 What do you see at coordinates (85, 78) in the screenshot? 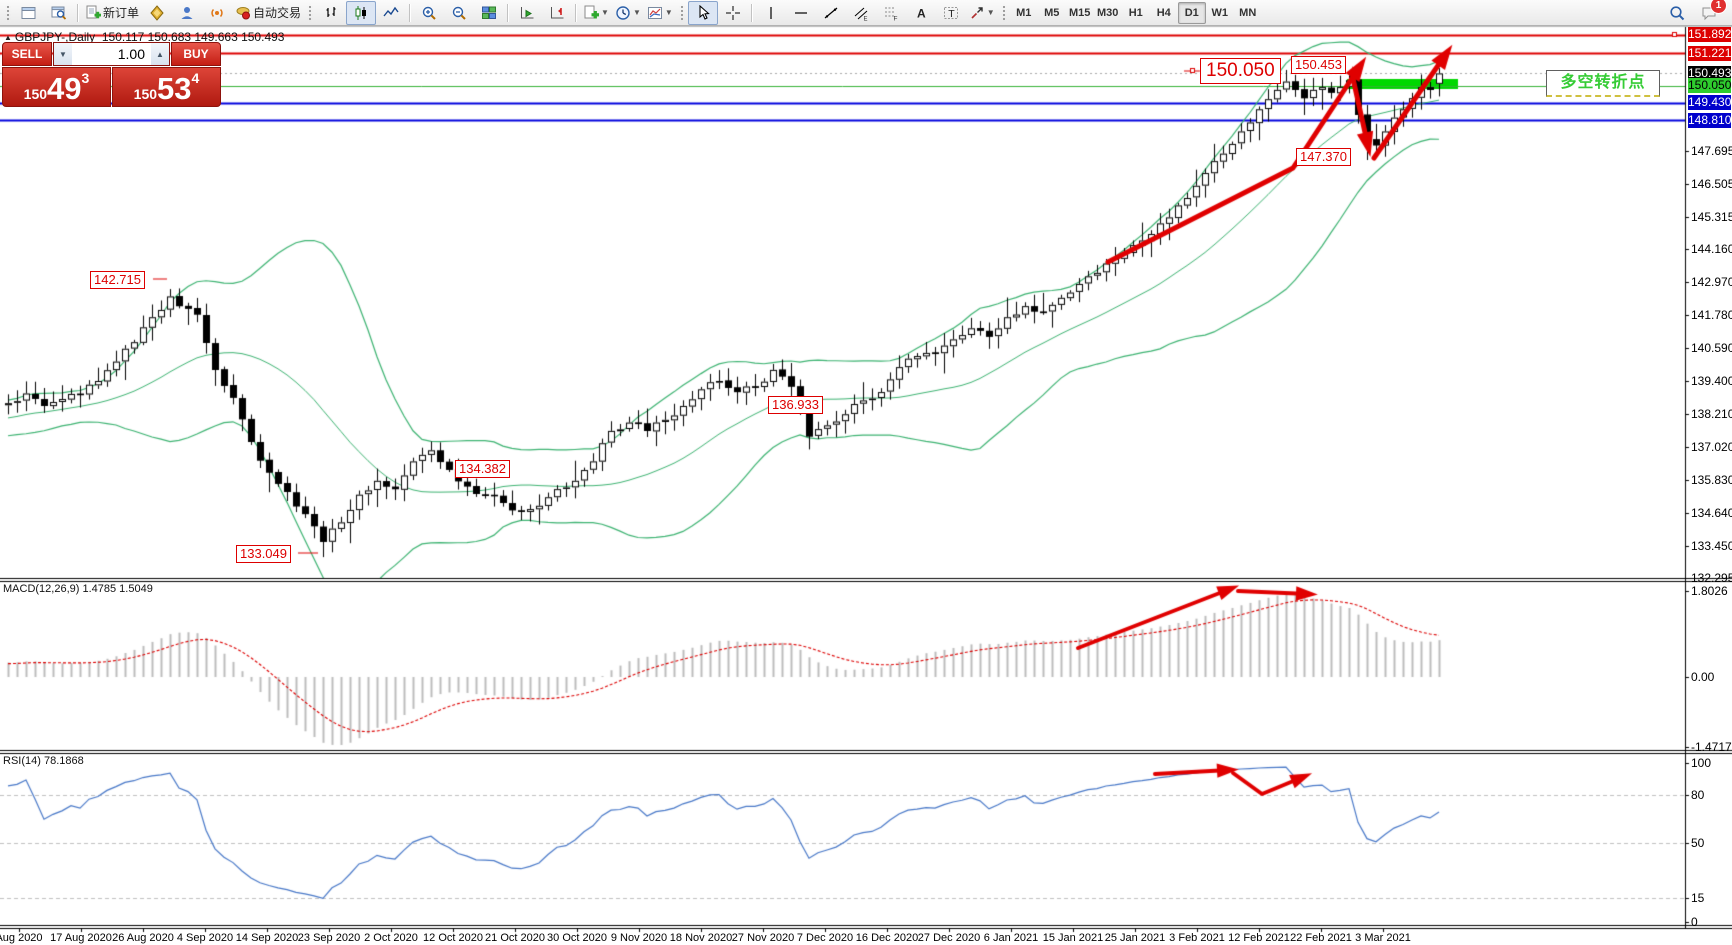
I see `sell-price-pip: 3` at bounding box center [85, 78].